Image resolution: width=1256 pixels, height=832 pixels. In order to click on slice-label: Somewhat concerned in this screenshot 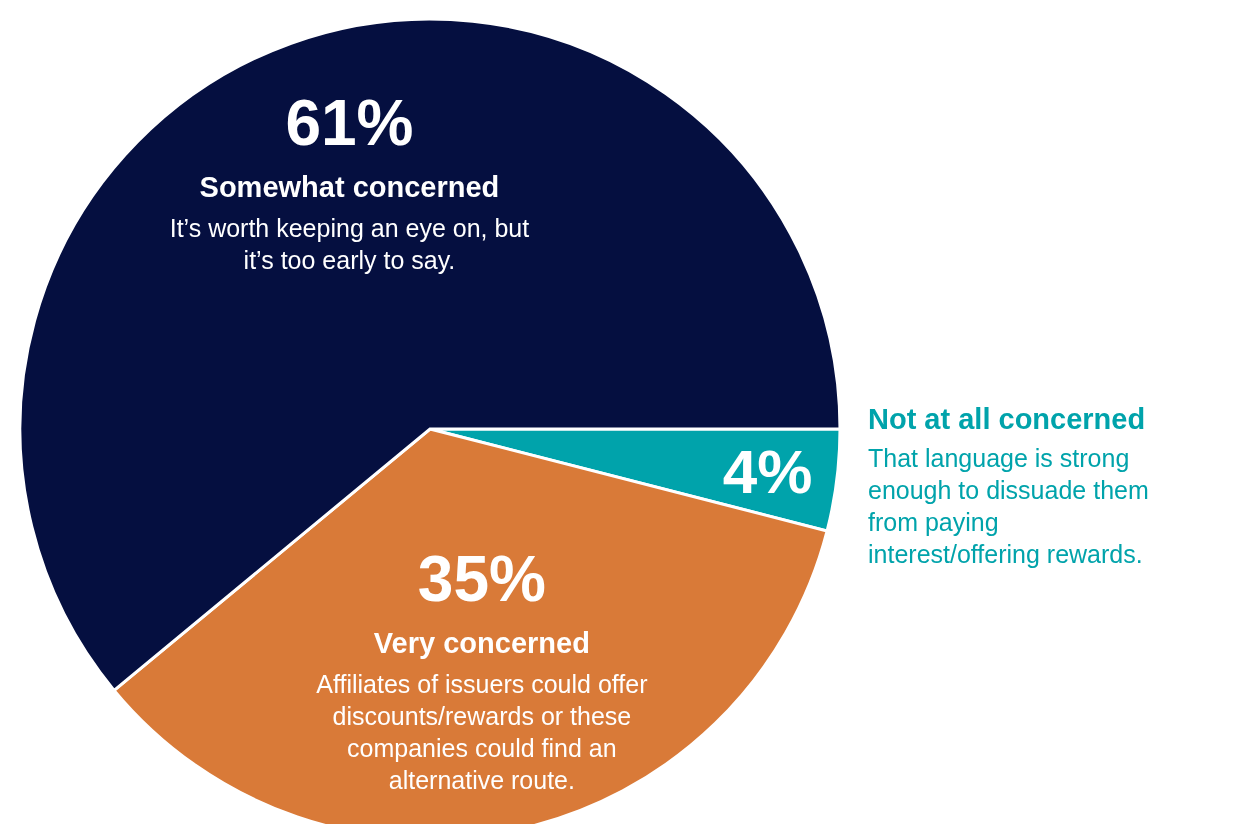, I will do `click(349, 187)`.